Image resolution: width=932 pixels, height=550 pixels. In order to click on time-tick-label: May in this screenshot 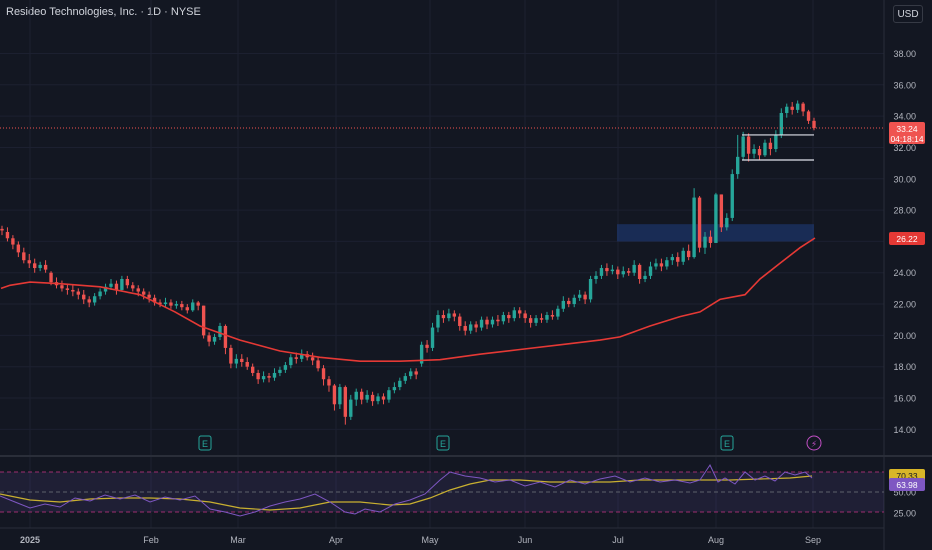, I will do `click(430, 540)`.